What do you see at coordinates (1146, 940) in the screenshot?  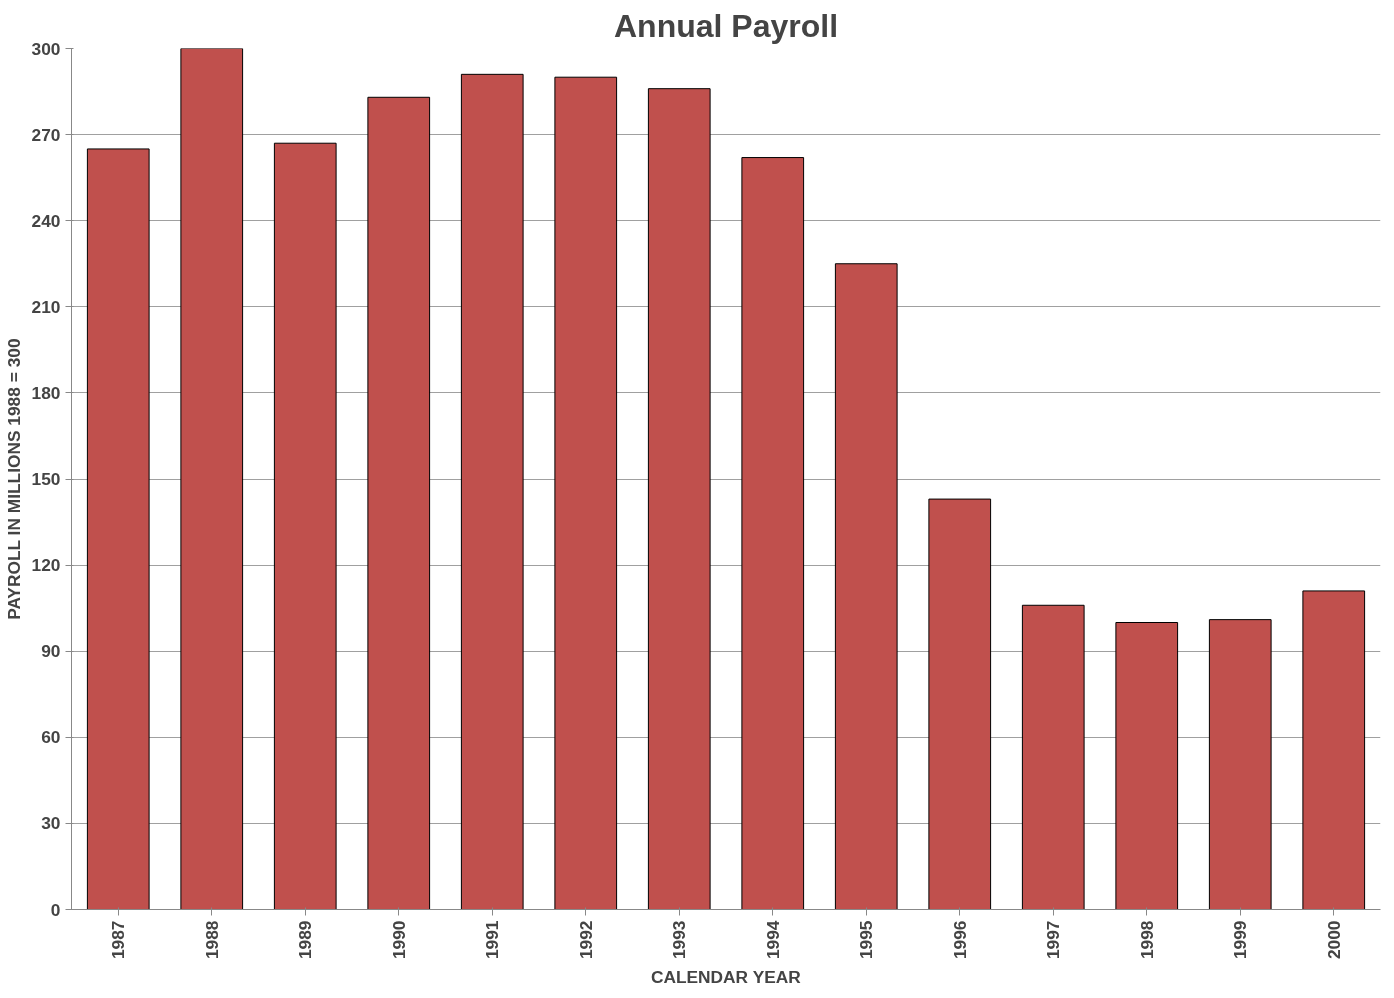 I see `x-tick-label: 1998` at bounding box center [1146, 940].